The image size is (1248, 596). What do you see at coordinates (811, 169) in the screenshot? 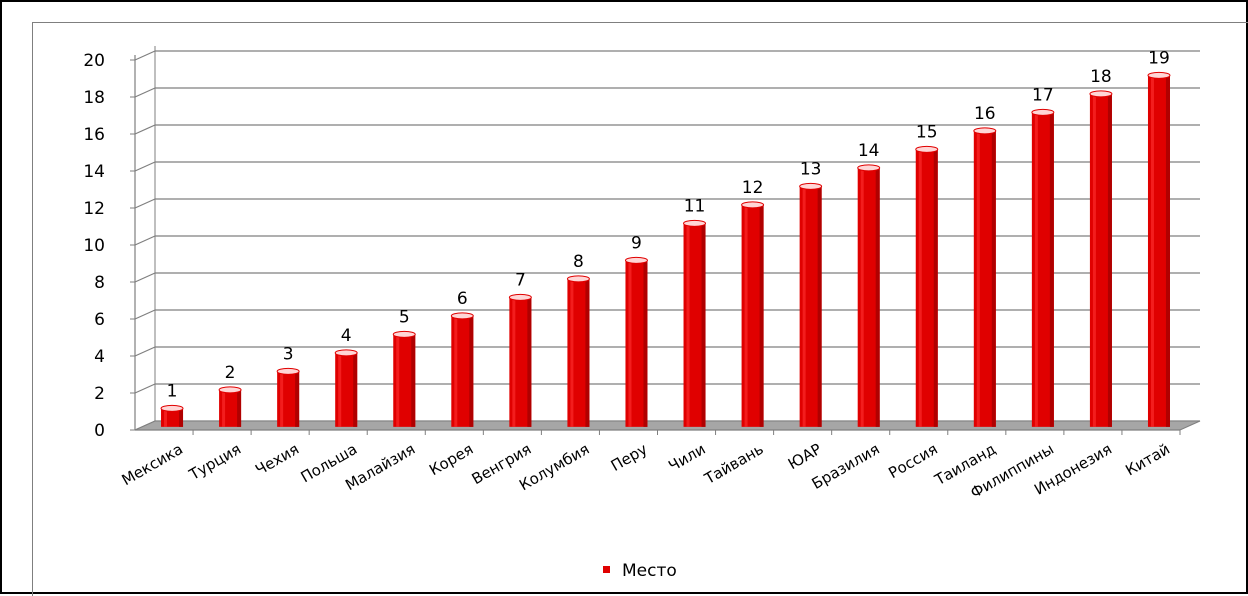
I see `data-label: 13` at bounding box center [811, 169].